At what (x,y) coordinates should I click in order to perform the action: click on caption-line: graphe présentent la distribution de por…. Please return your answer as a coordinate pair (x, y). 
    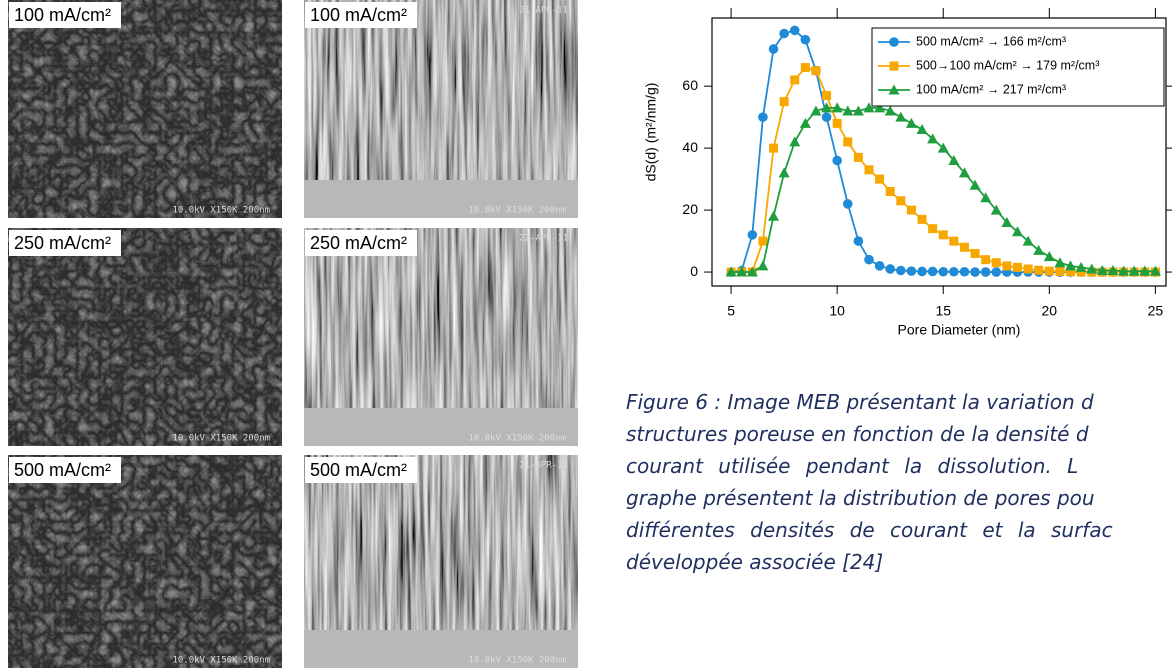
    Looking at the image, I should click on (860, 498).